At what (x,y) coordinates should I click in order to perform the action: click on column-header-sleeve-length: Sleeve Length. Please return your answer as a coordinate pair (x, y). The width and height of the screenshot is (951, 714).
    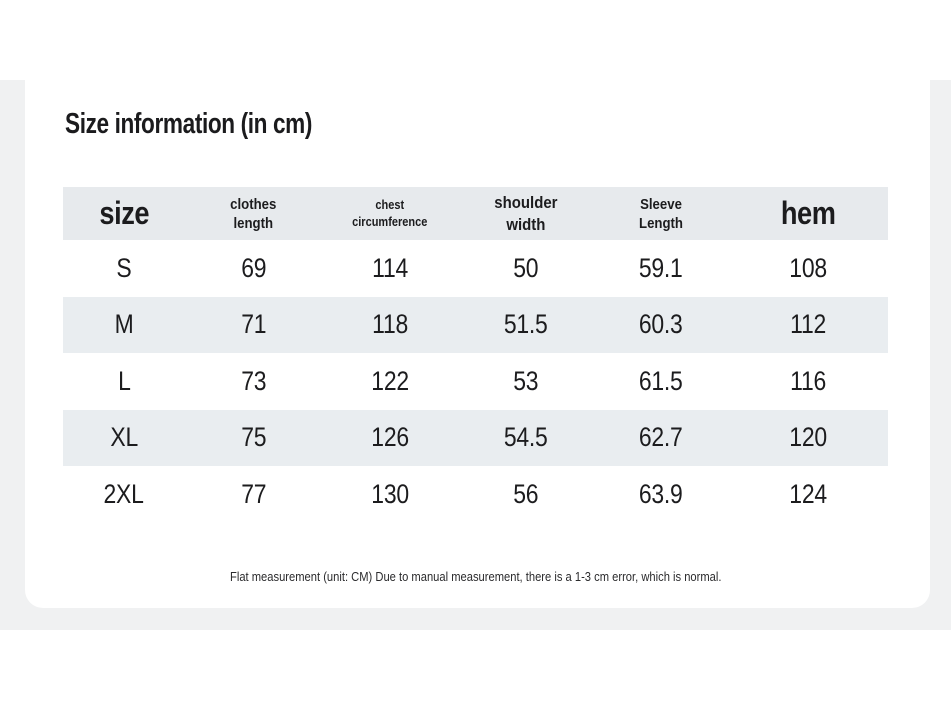
    Looking at the image, I should click on (661, 213).